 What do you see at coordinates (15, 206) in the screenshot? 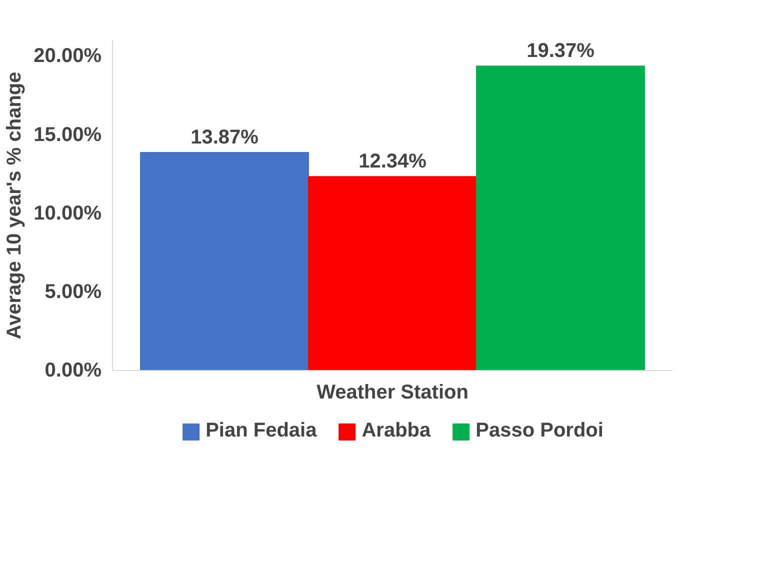
I see `y-axis-title: Average 10 year's % change` at bounding box center [15, 206].